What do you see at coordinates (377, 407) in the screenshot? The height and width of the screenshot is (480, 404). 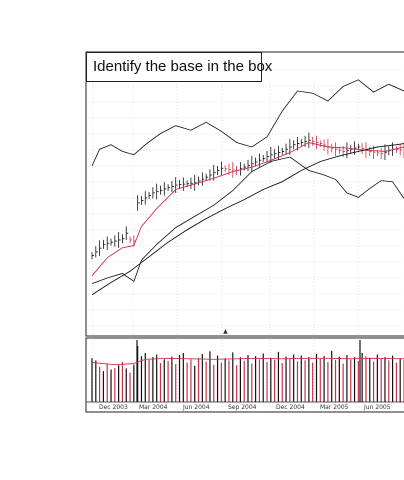 I see `x-tick-label: Jun 2005` at bounding box center [377, 407].